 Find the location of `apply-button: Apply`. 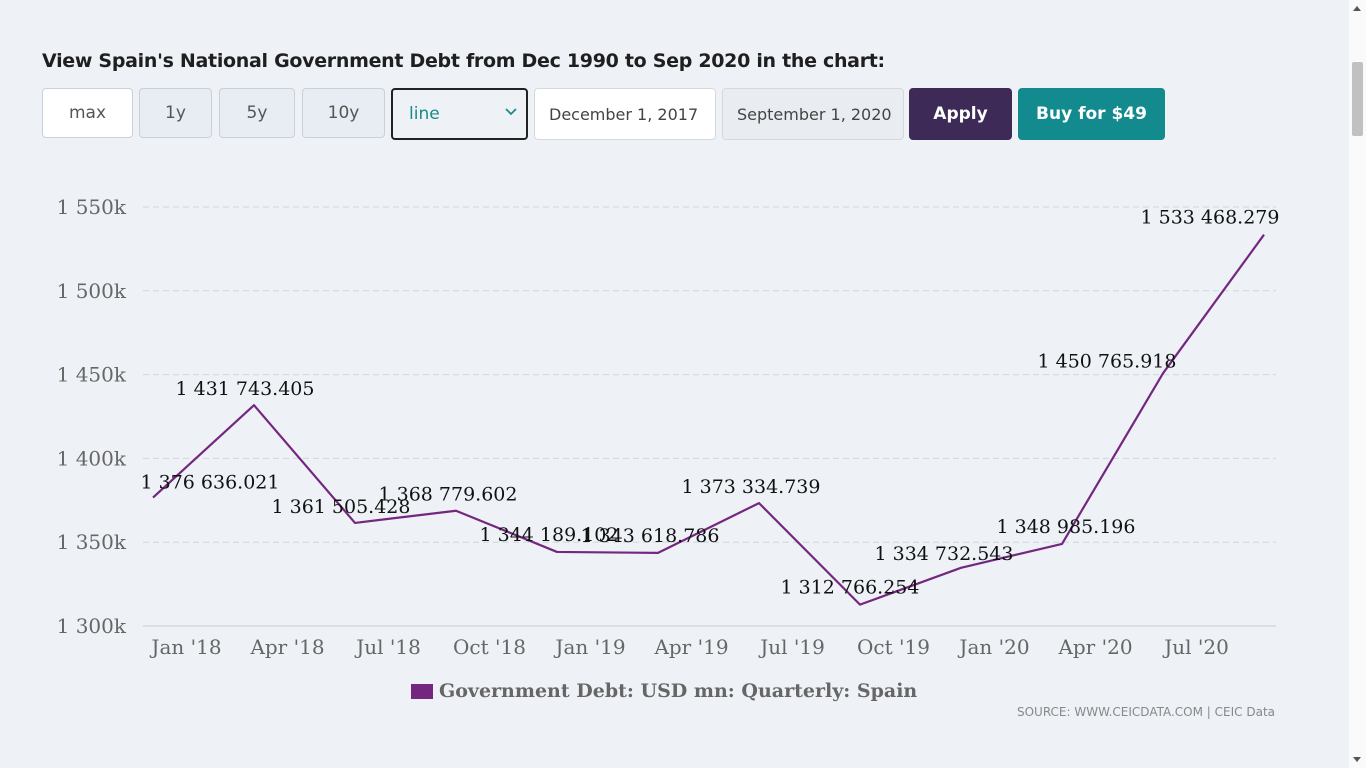

apply-button: Apply is located at coordinates (960, 114).